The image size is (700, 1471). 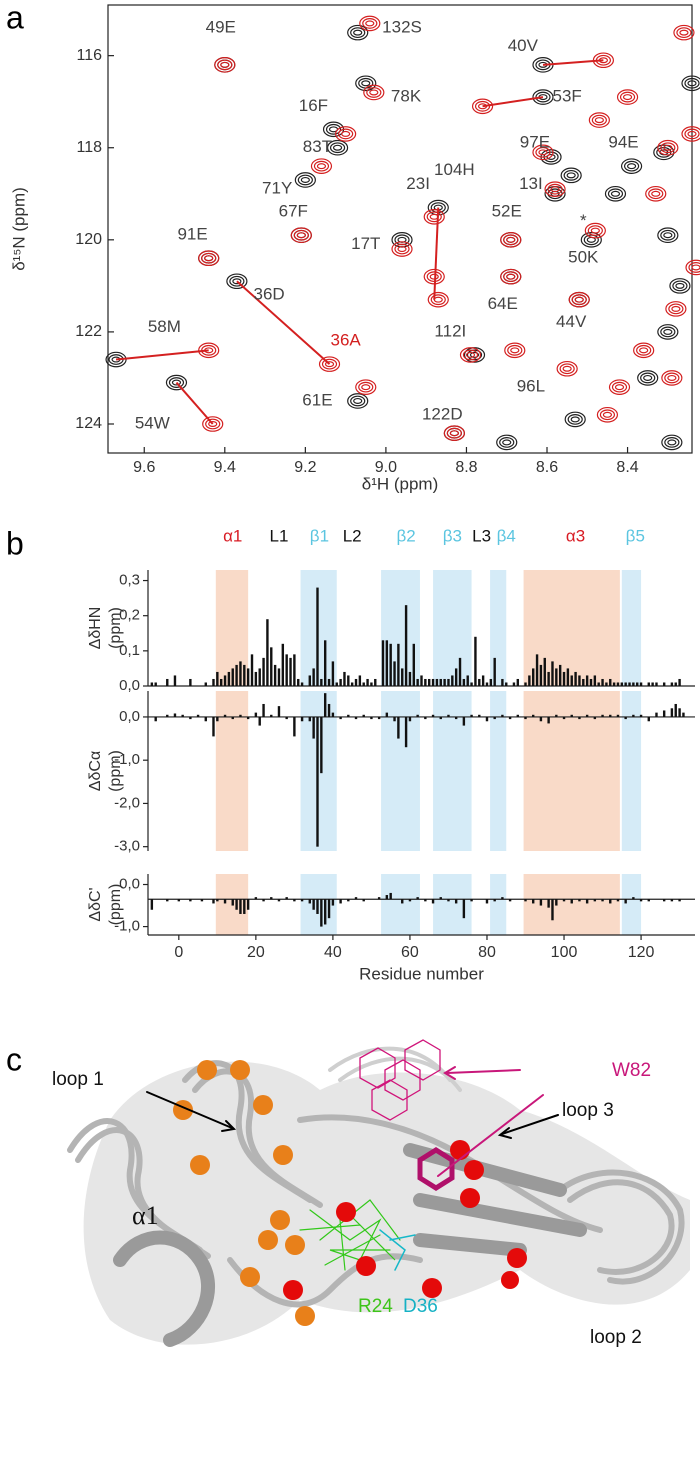 I want to click on peak-label: 17T, so click(x=365, y=243).